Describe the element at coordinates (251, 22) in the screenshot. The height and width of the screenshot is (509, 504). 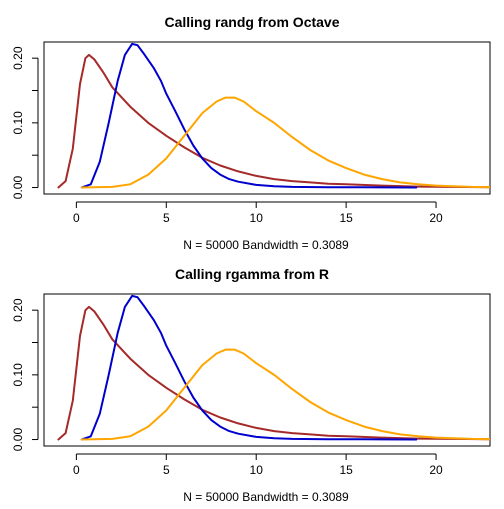
I see `chart-title: Calling randg from Octave` at that location.